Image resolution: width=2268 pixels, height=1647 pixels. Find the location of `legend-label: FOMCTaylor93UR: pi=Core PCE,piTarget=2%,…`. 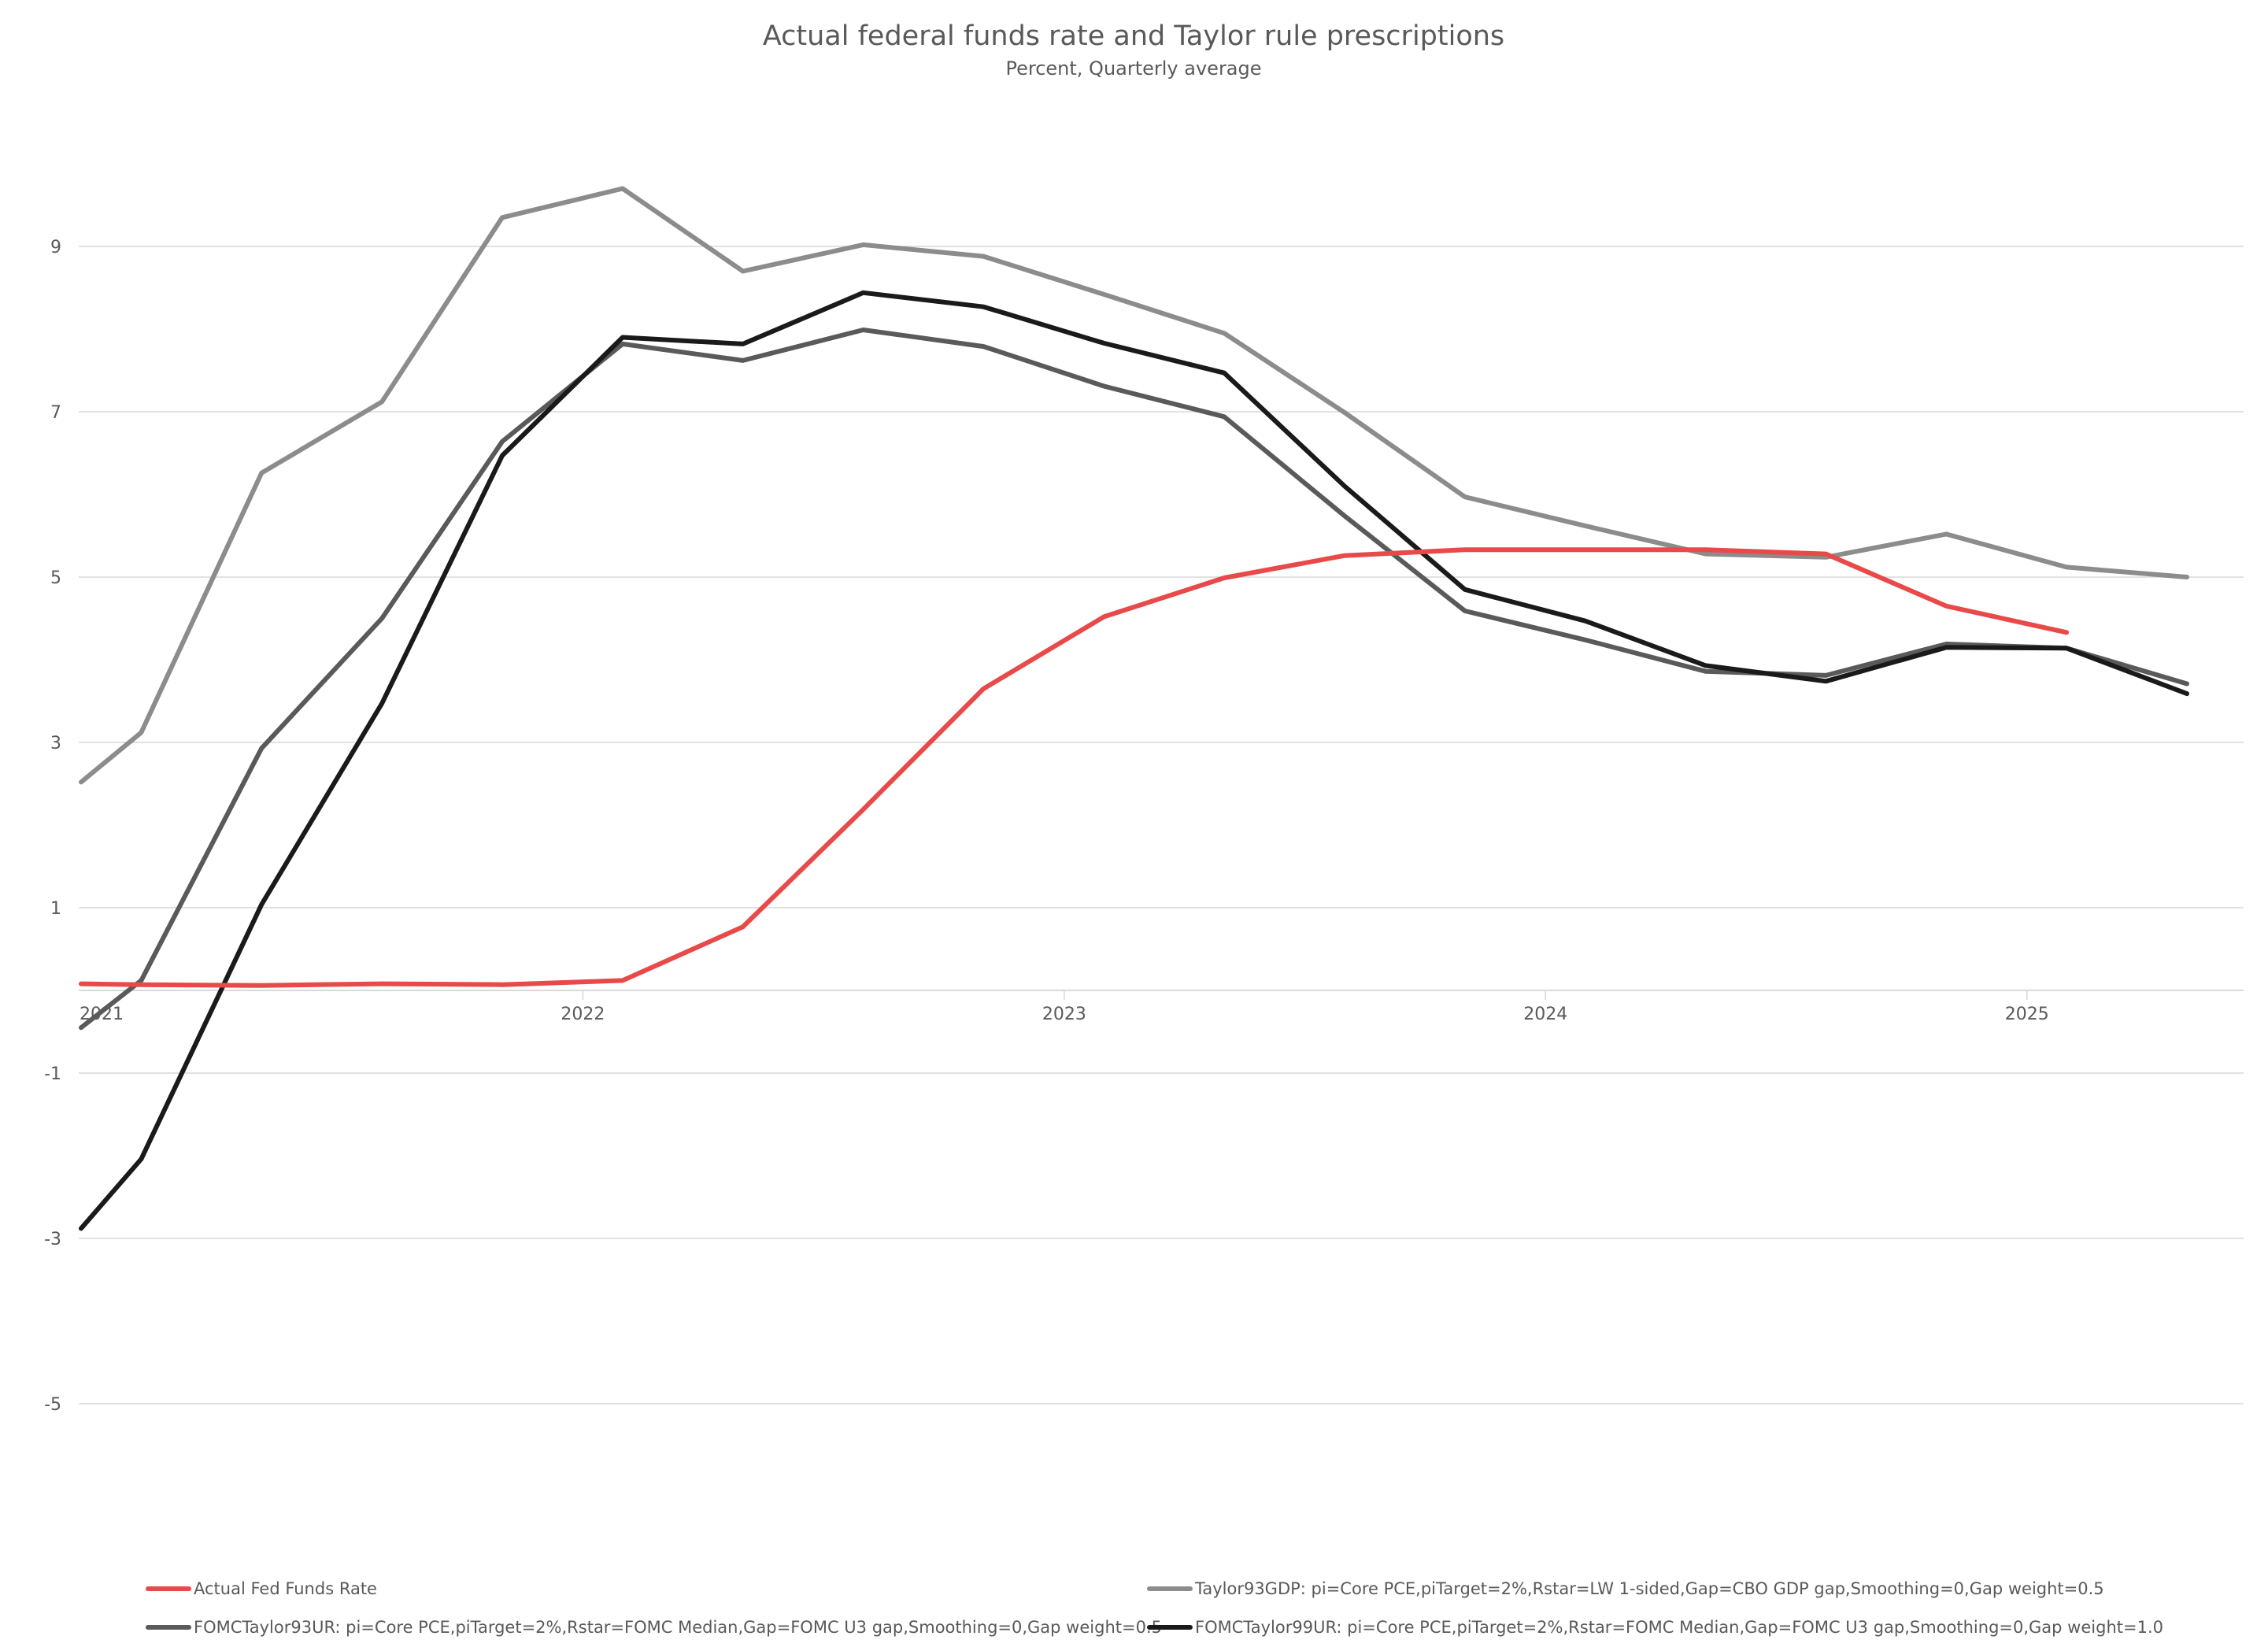

legend-label: FOMCTaylor93UR: pi=Core PCE,piTarget=2%,… is located at coordinates (678, 1628).